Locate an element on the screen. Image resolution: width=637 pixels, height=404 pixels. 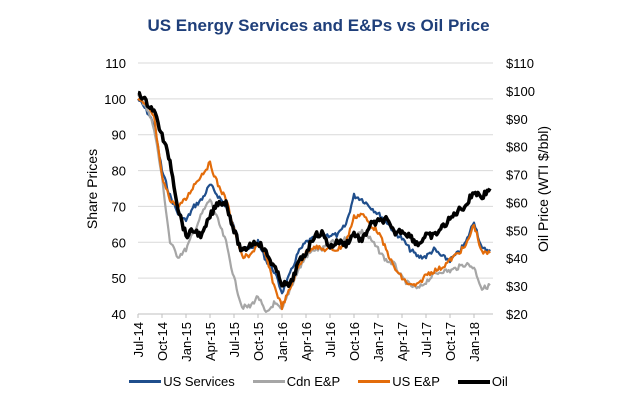
x-tick-label: Apr-17 is located at coordinates (402, 341).